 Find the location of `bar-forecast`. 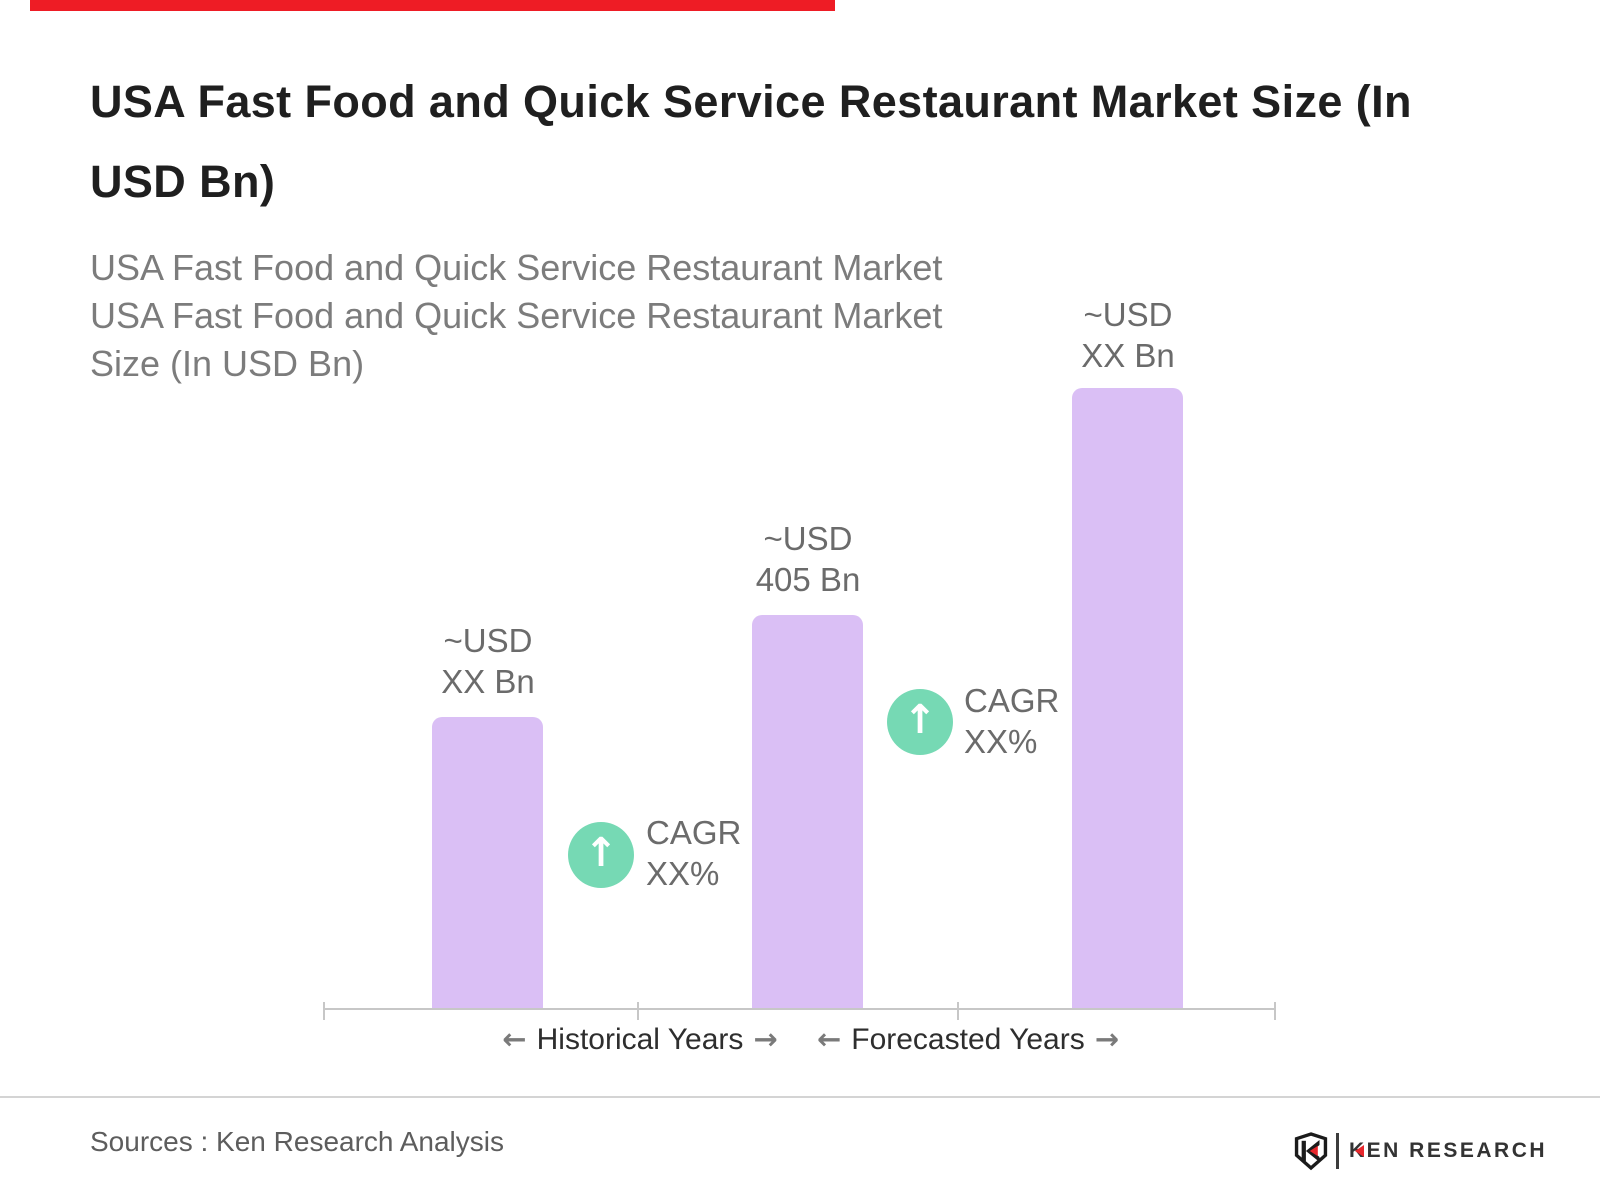

bar-forecast is located at coordinates (1127, 698).